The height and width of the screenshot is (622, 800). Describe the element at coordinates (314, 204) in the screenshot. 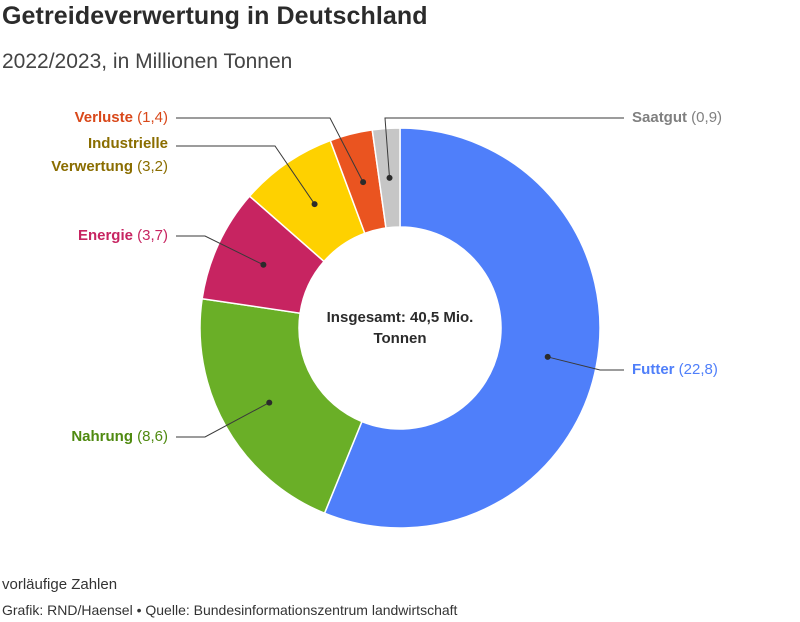

I see `leader-dot-industrielle-verwertung` at that location.